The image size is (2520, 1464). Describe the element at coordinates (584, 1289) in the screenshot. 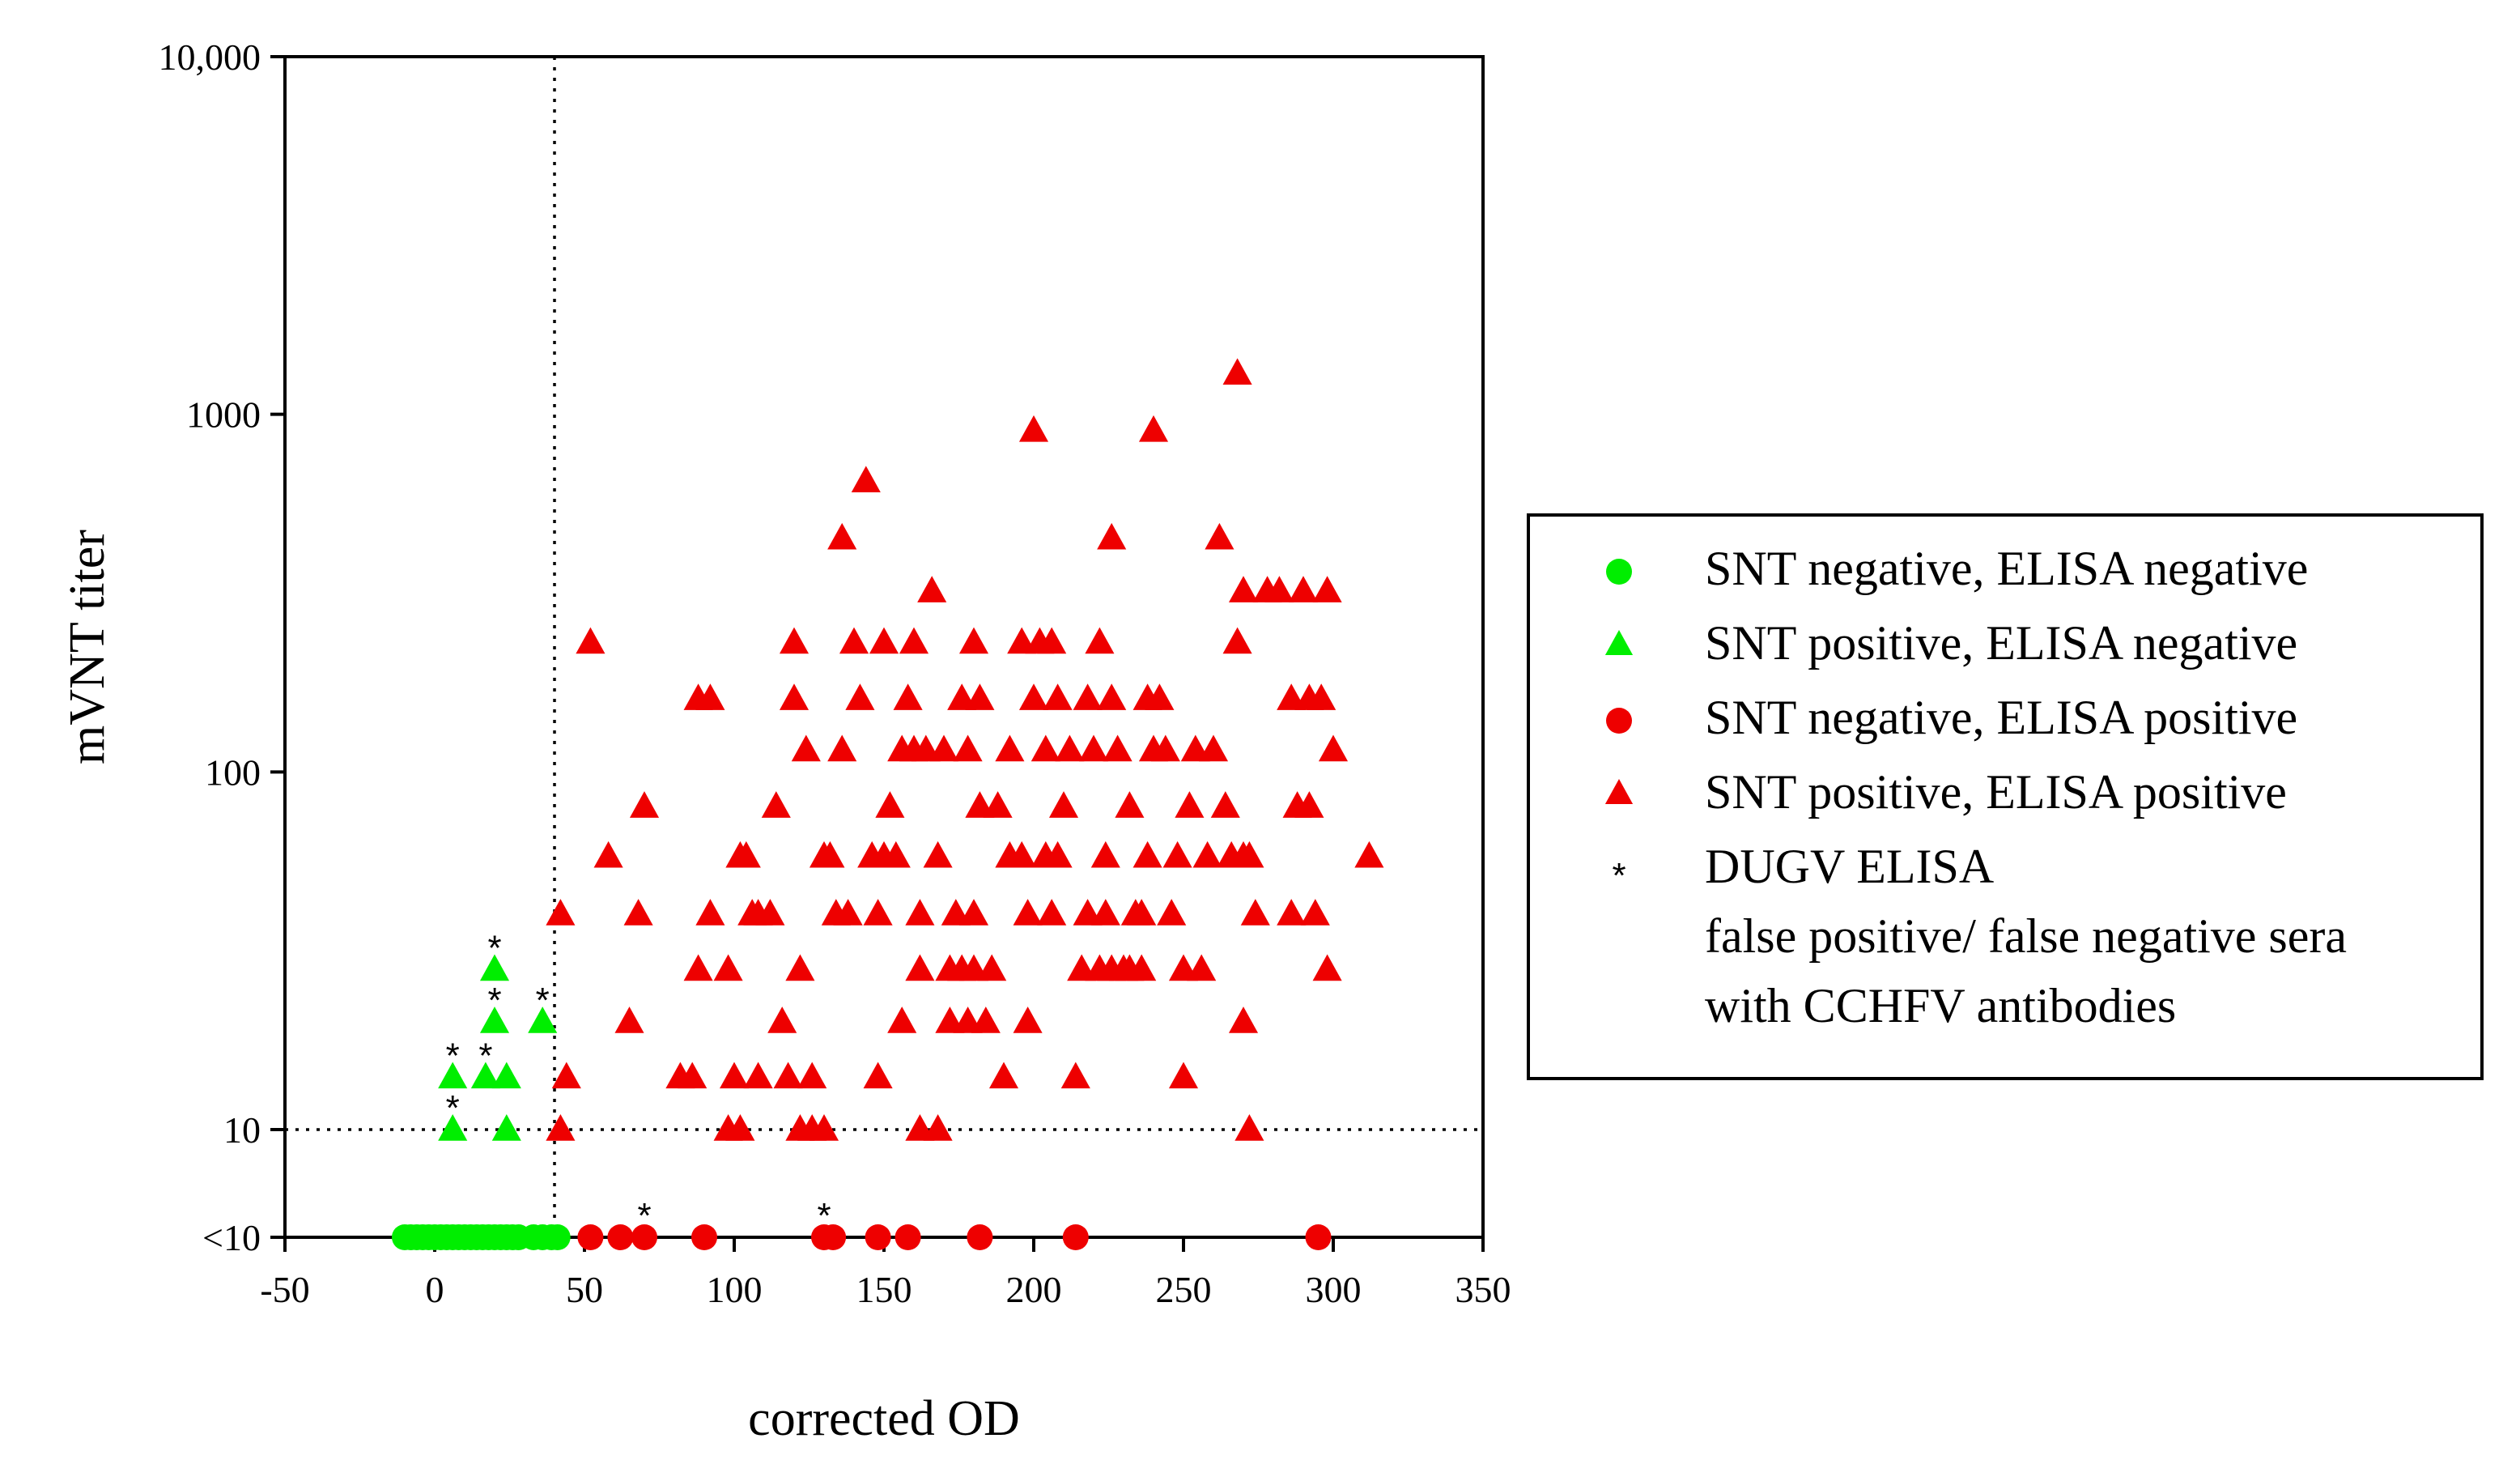

I see `x-tick-label: 50` at that location.